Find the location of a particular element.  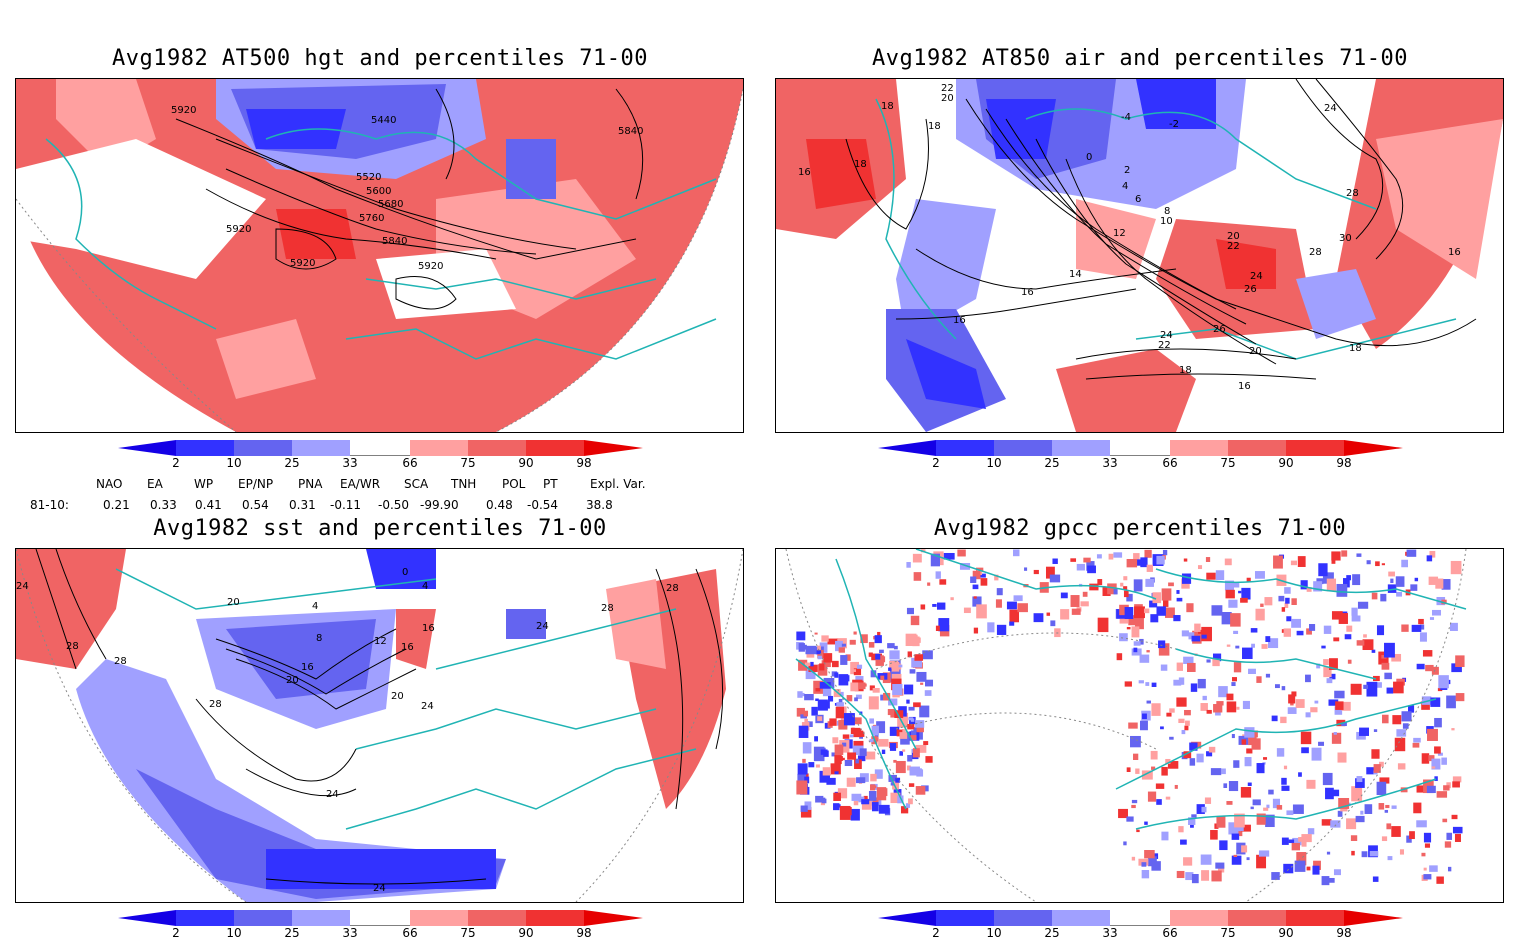

contour-label: 22 is located at coordinates (947, 88).